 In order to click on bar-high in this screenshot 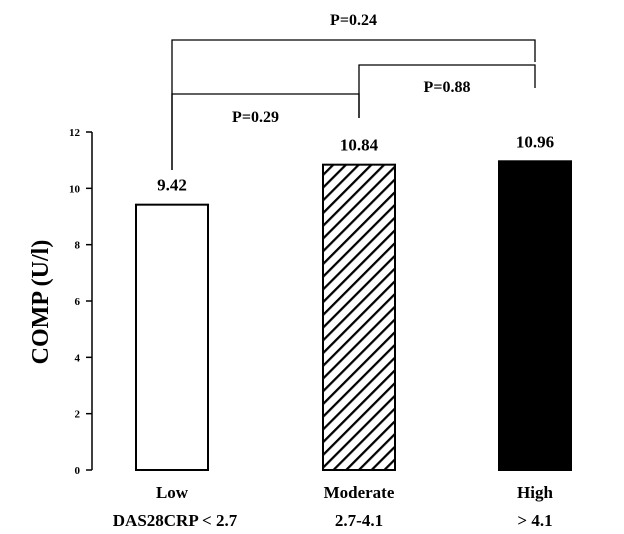, I will do `click(535, 315)`.